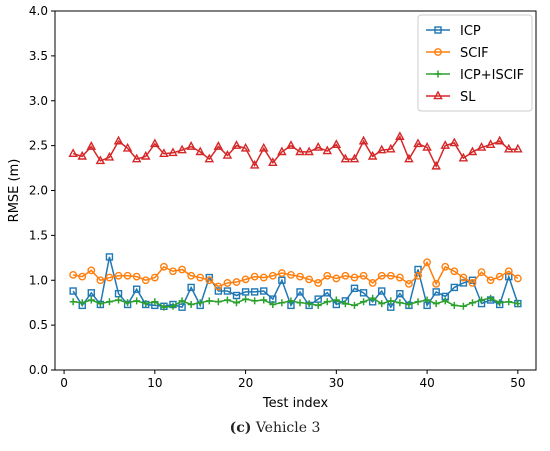 This screenshot has width=550, height=451. I want to click on series-icp-iscif, so click(295, 302).